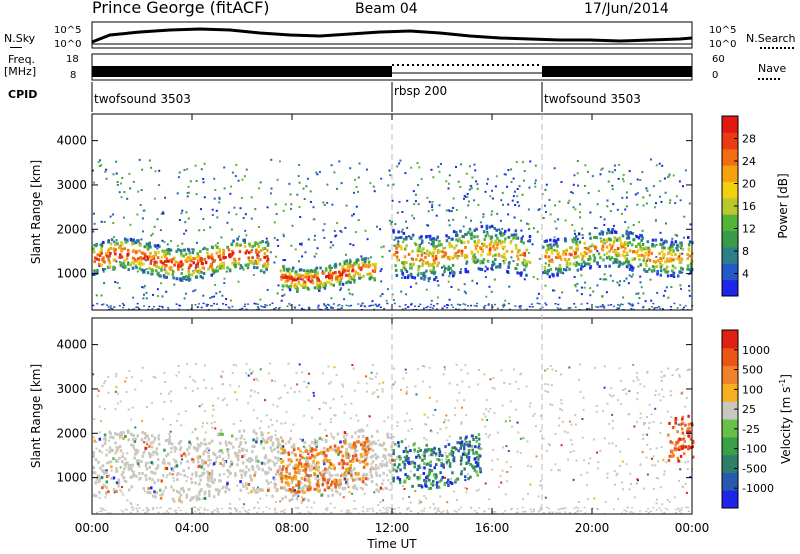 The height and width of the screenshot is (554, 800). Describe the element at coordinates (772, 68) in the screenshot. I see `nave-label: Nave` at that location.